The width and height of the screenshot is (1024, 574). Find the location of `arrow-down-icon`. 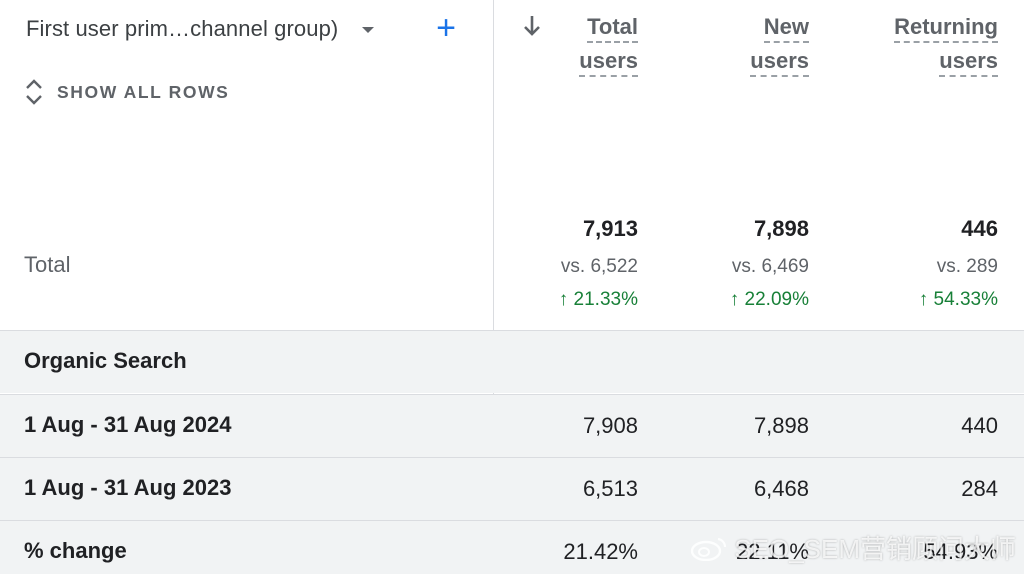

arrow-down-icon is located at coordinates (532, 26).